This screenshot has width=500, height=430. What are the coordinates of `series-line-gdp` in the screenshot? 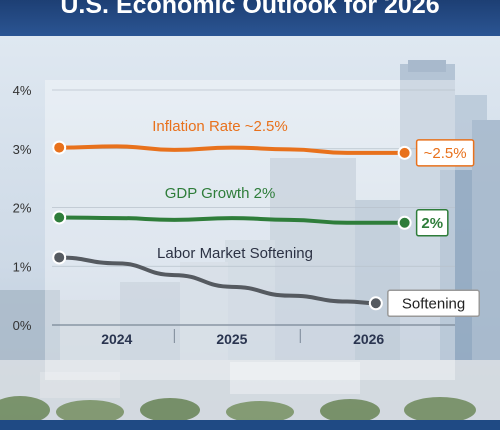 It's located at (232, 220).